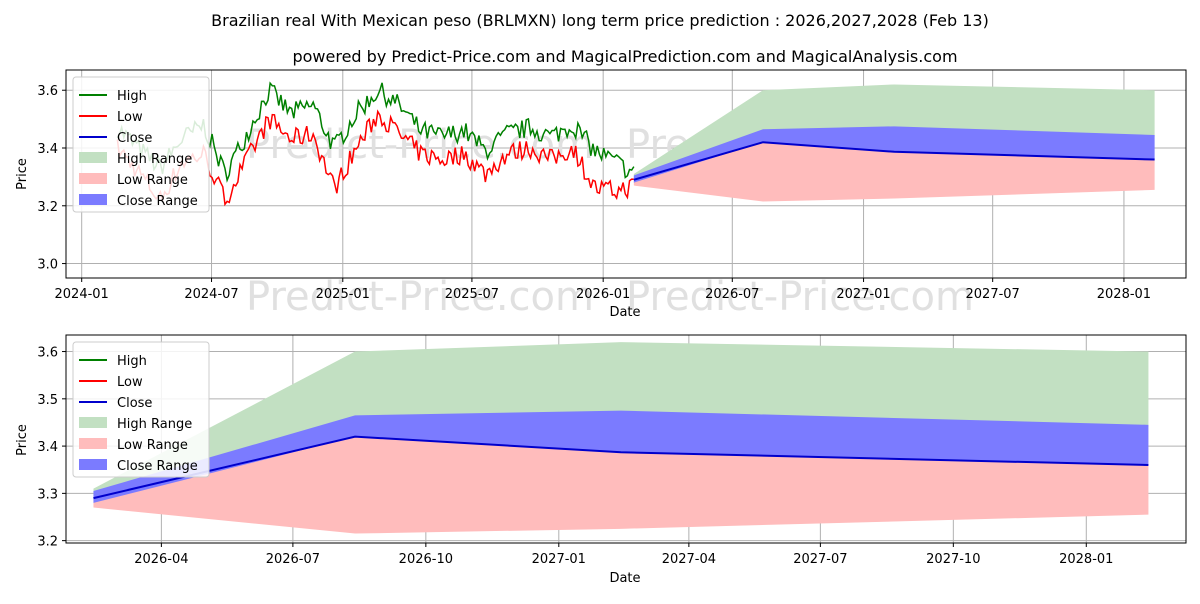 The width and height of the screenshot is (1200, 604). What do you see at coordinates (603, 294) in the screenshot?
I see `x-tick-label: 2026-01` at bounding box center [603, 294].